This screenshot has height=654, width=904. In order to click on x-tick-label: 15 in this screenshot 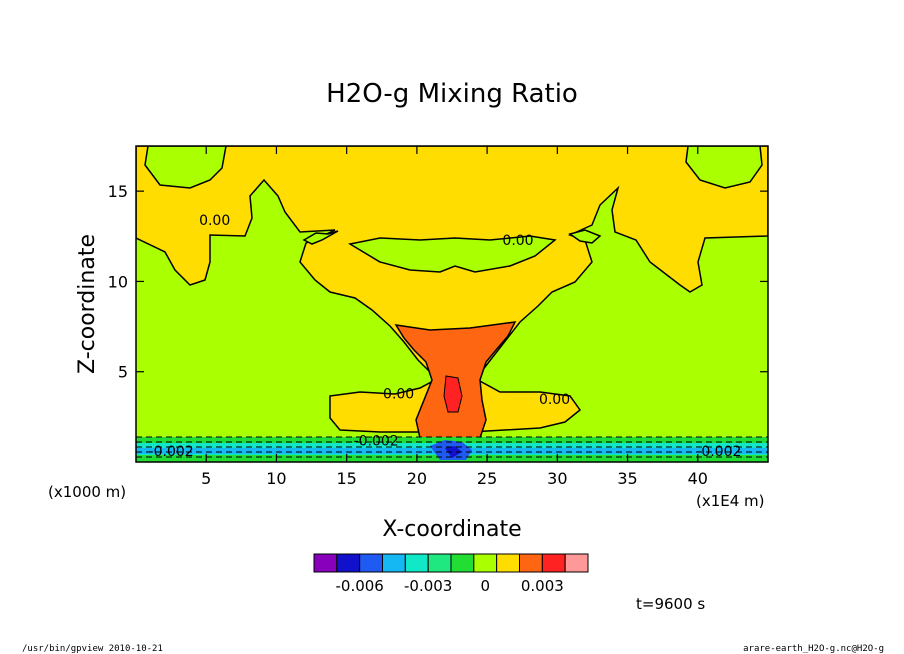, I will do `click(346, 478)`.